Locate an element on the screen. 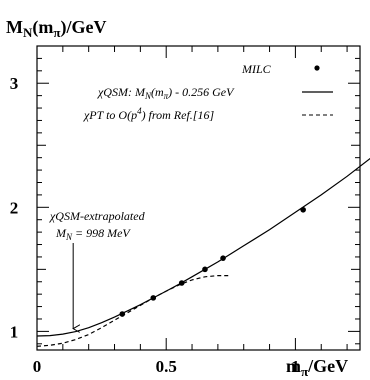 This screenshot has width=370, height=380. chipt-dashed-curve is located at coordinates (133, 311).